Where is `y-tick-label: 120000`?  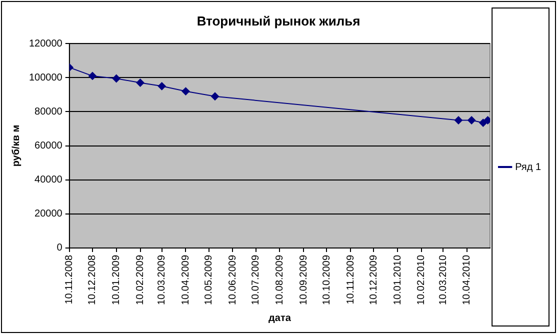
y-tick-label: 120000 is located at coordinates (45, 44).